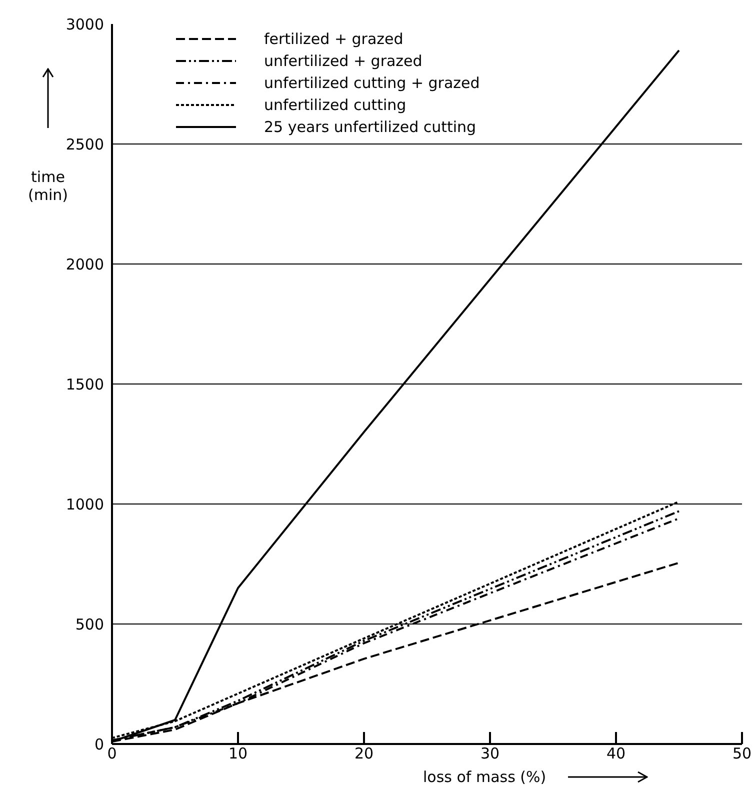  I want to click on legend-label: unfertilized + grazed, so click(343, 61).